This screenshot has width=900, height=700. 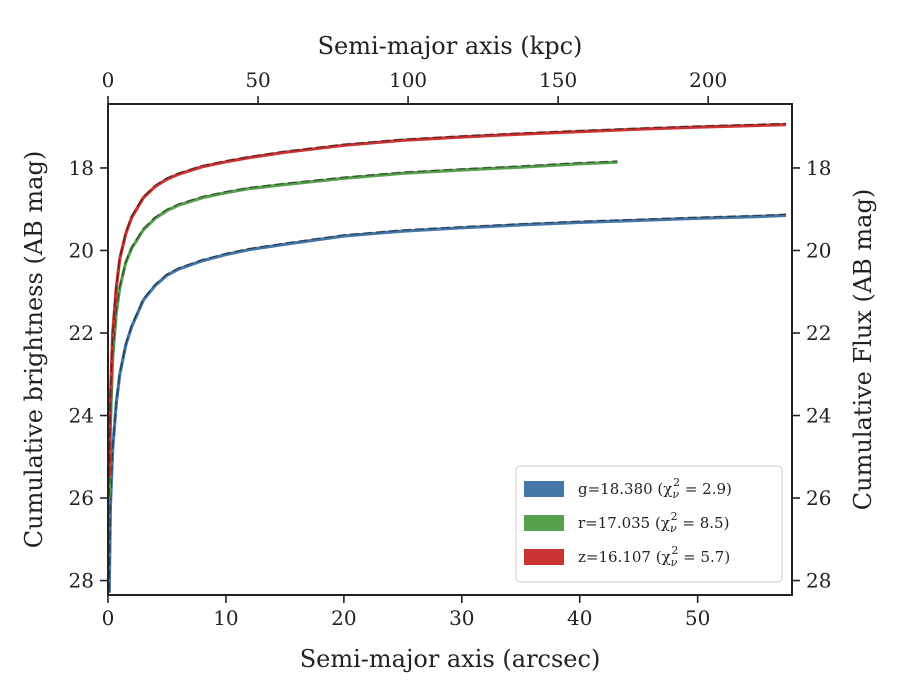 What do you see at coordinates (450, 659) in the screenshot?
I see `x-axis-title-bottom: Semi-major axis (arcsec)` at bounding box center [450, 659].